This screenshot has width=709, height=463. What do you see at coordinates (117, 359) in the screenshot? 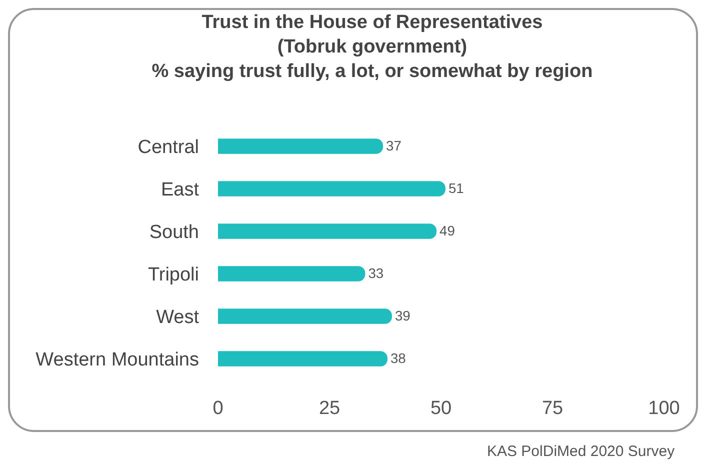
I see `y-tick-label: Western Mountains` at bounding box center [117, 359].